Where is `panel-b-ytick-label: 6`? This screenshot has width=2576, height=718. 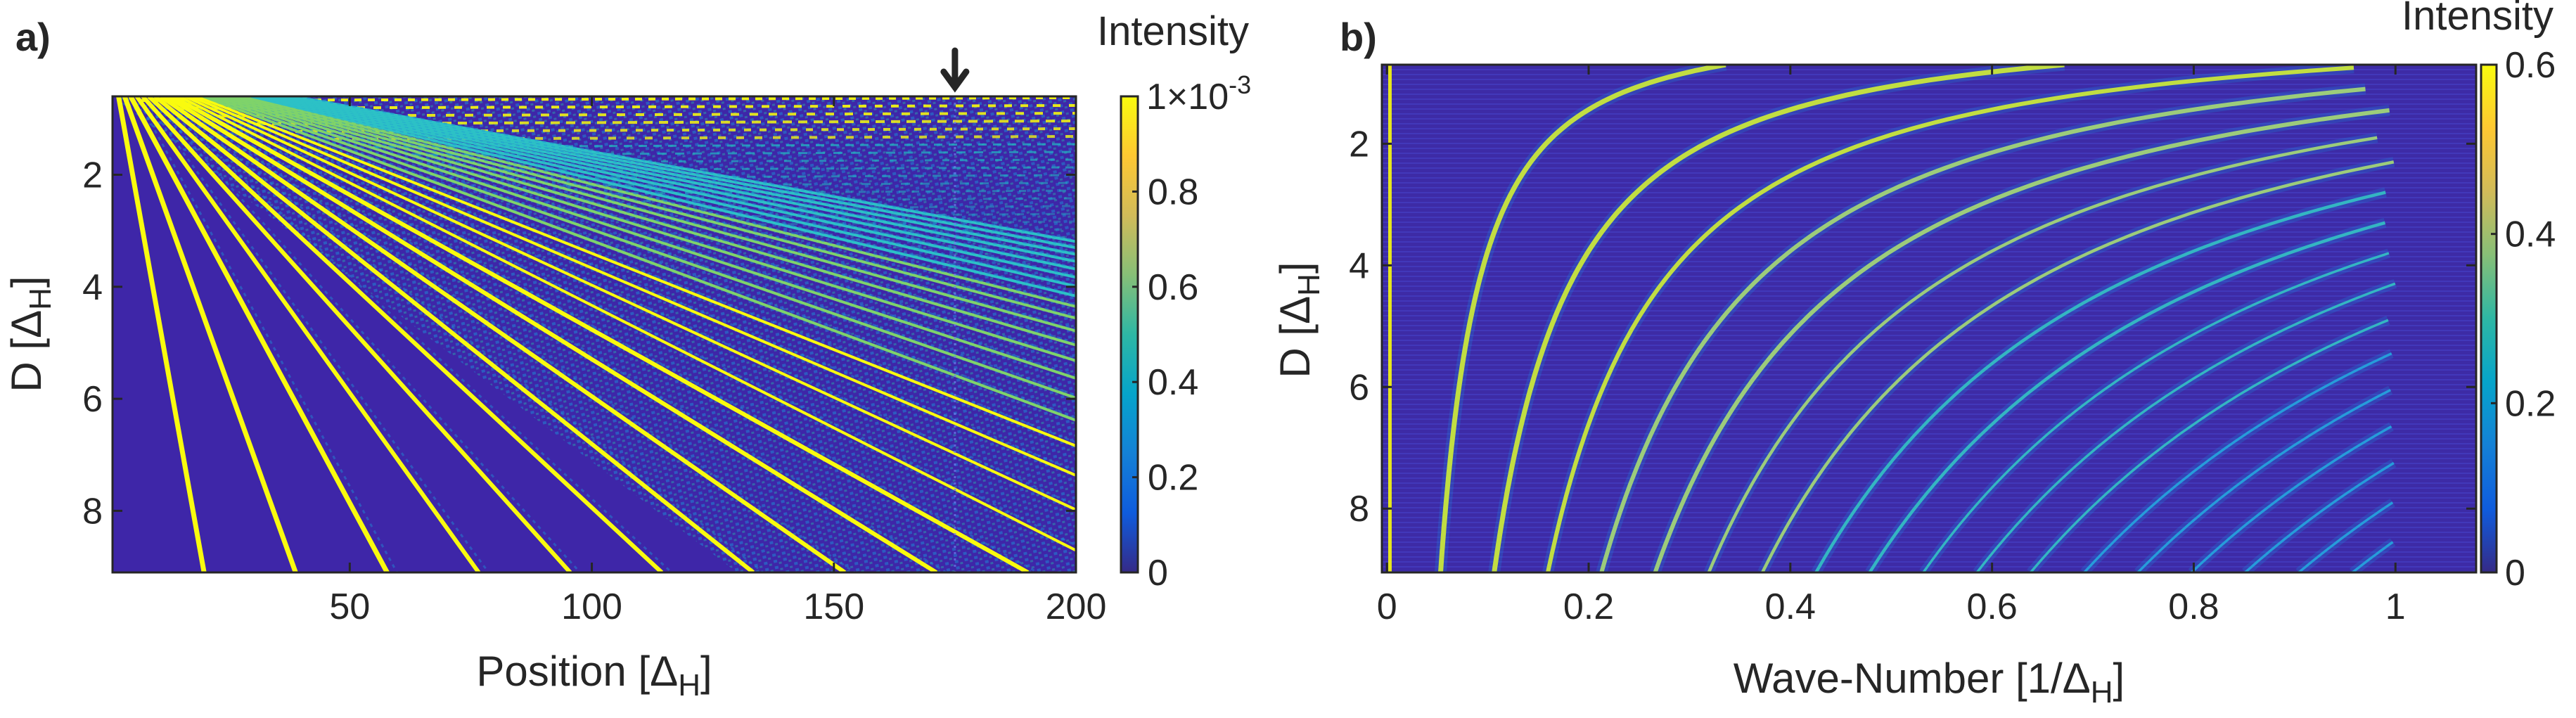
panel-b-ytick-label: 6 is located at coordinates (1359, 388).